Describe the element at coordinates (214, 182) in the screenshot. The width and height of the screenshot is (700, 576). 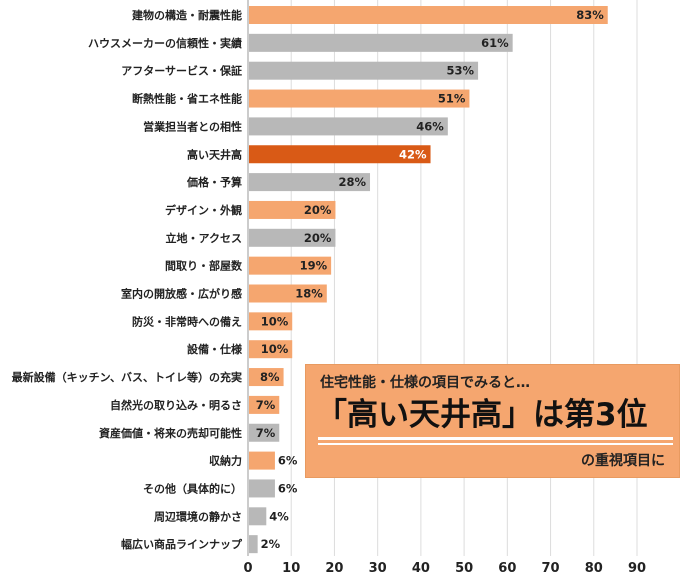
I see `category-label: 価格・予算` at that location.